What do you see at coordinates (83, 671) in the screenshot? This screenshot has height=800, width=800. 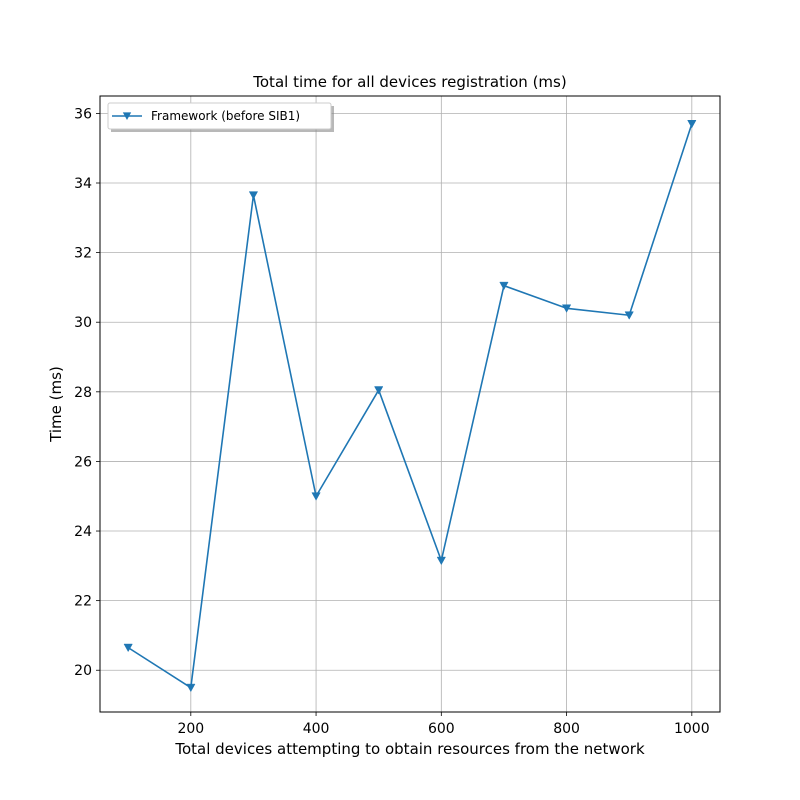 I see `y-tick-label: 20` at bounding box center [83, 671].